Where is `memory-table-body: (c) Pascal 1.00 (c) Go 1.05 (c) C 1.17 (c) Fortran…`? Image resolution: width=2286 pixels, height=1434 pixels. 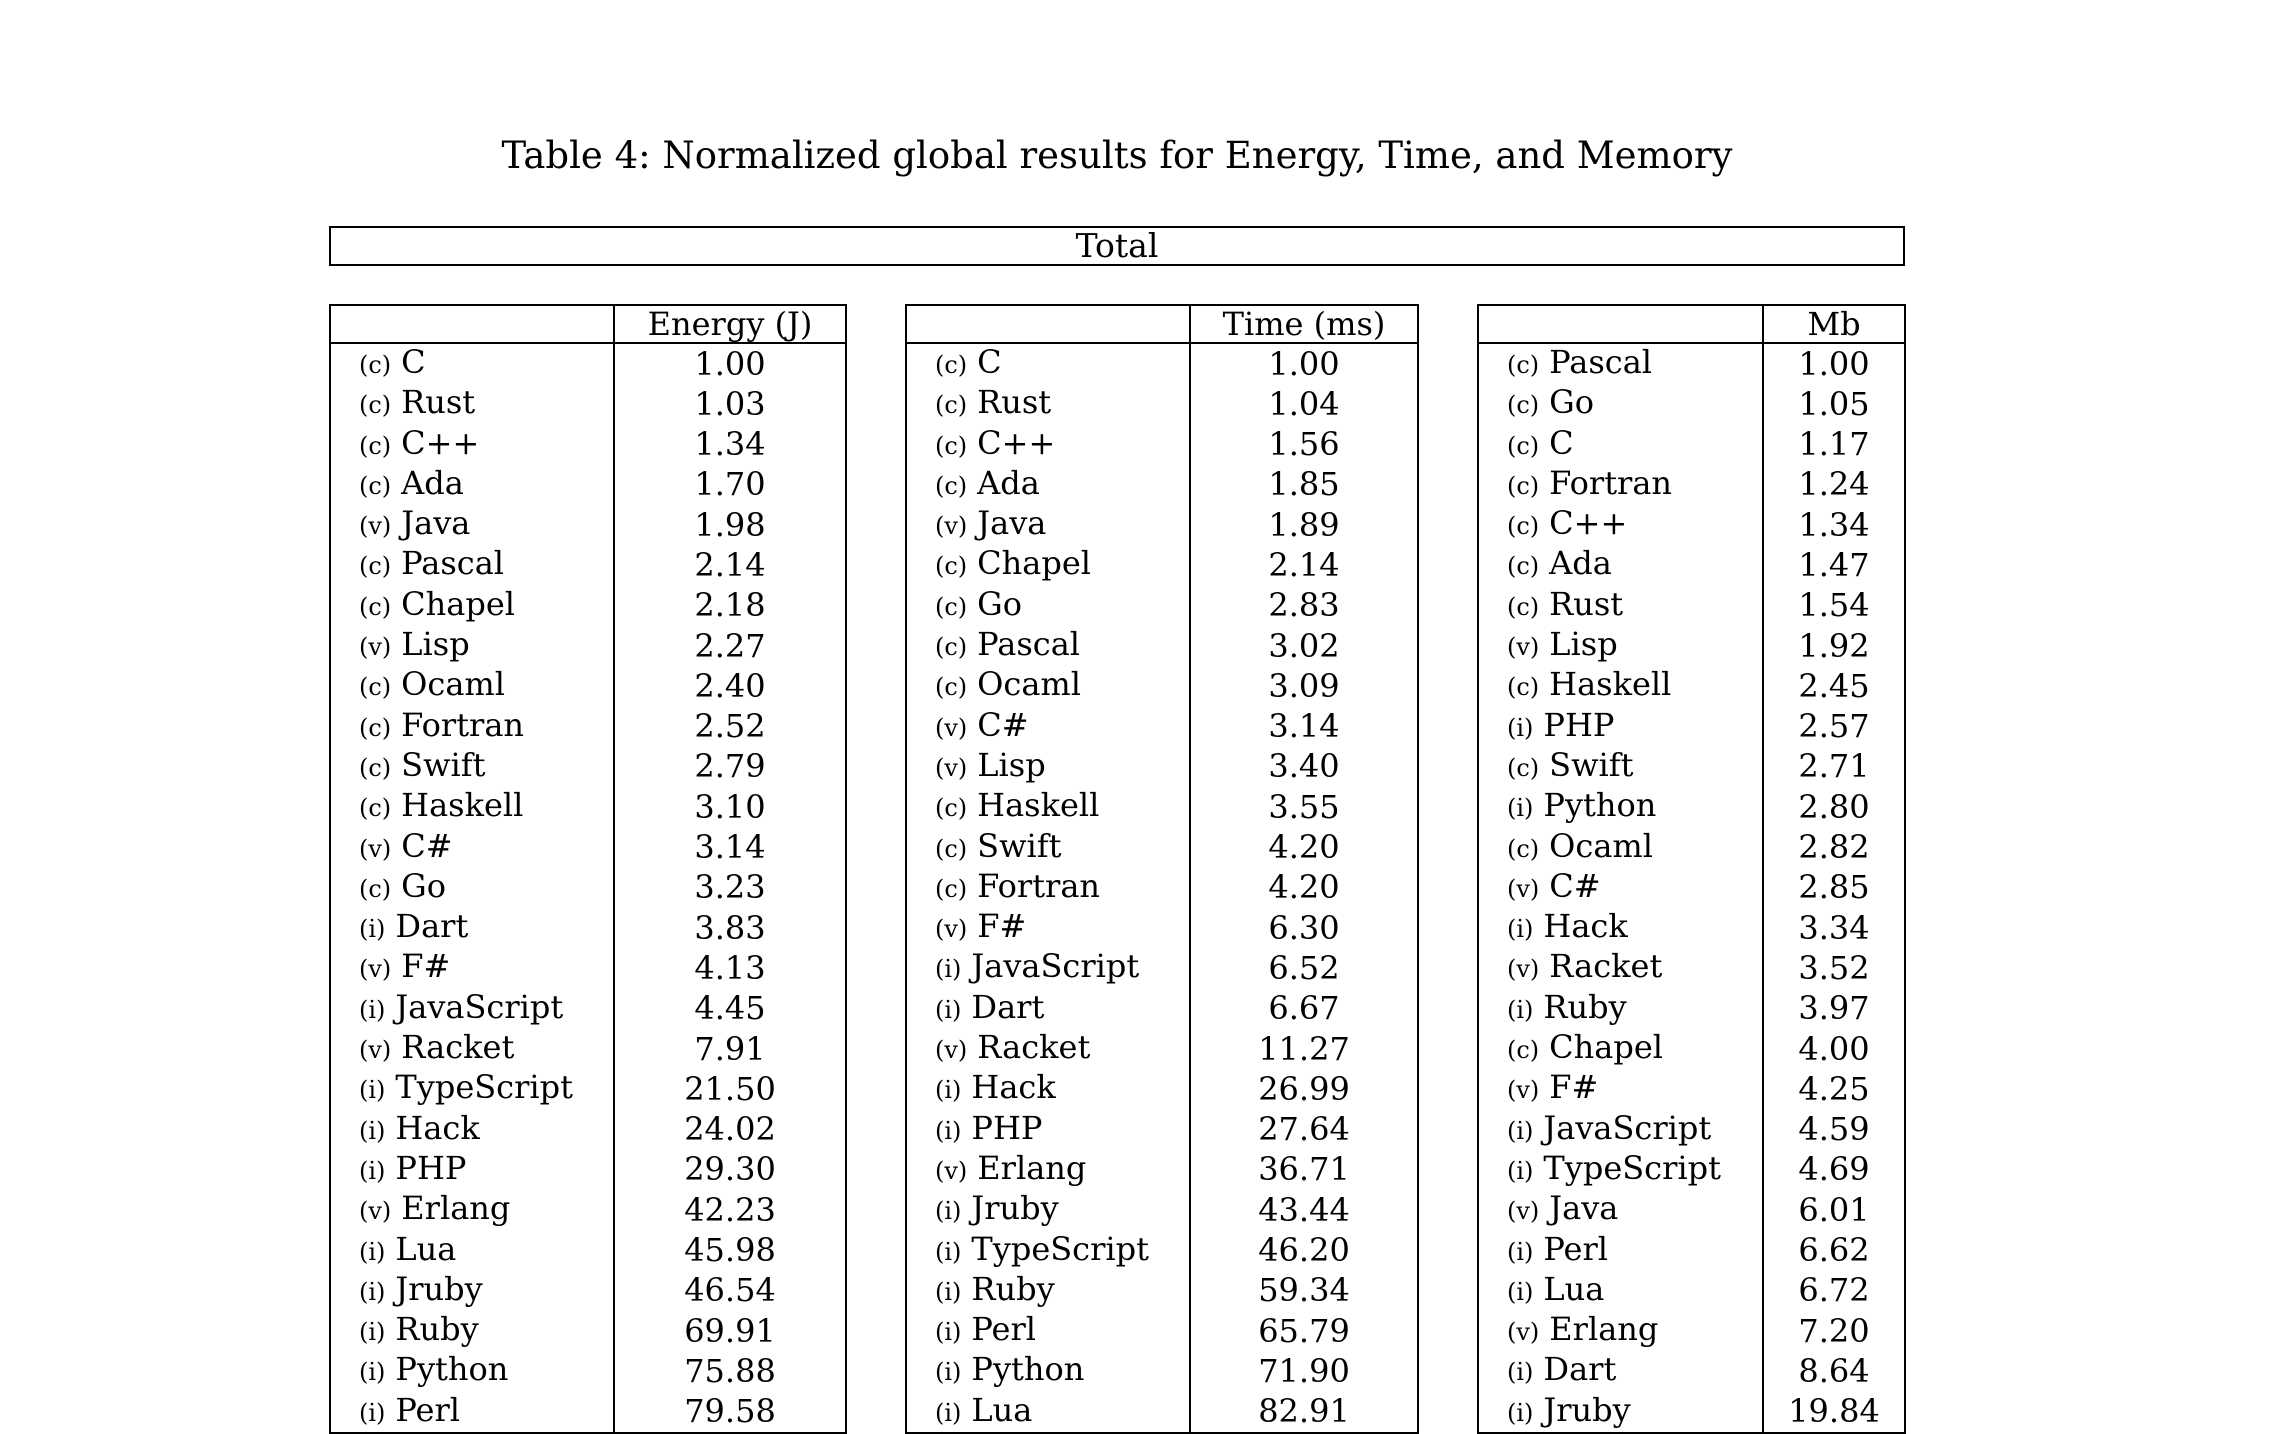
memory-table-body: (c) Pascal 1.00 (c) Go 1.05 (c) C 1.17 (c) Fortran… is located at coordinates (1691, 888).